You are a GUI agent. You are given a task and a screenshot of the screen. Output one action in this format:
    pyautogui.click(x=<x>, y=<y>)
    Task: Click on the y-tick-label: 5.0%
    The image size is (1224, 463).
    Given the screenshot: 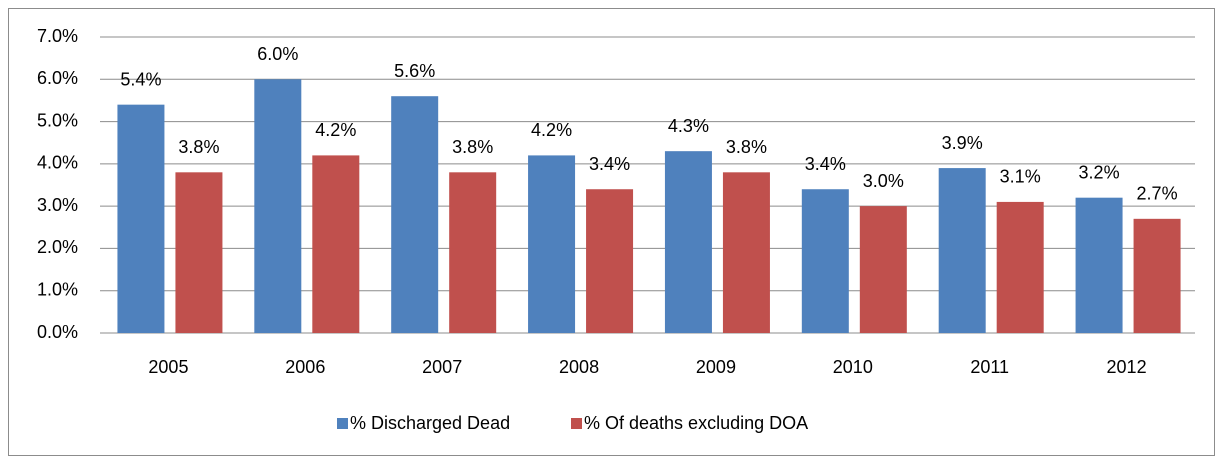 What is the action you would take?
    pyautogui.click(x=57, y=120)
    